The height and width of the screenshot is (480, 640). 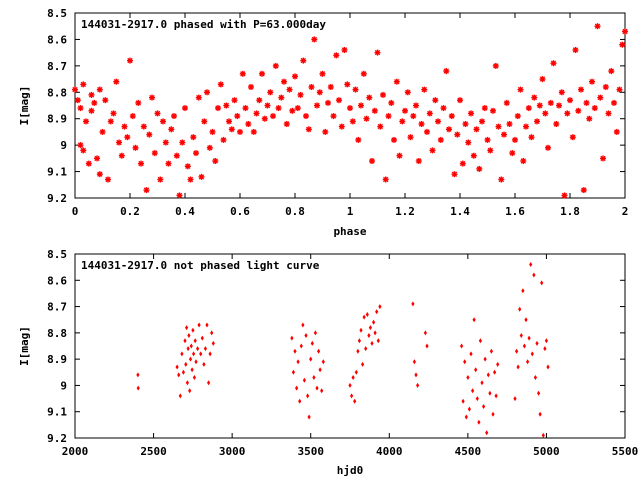 I want to click on y-tick-label: 8.7, so click(x=57, y=66).